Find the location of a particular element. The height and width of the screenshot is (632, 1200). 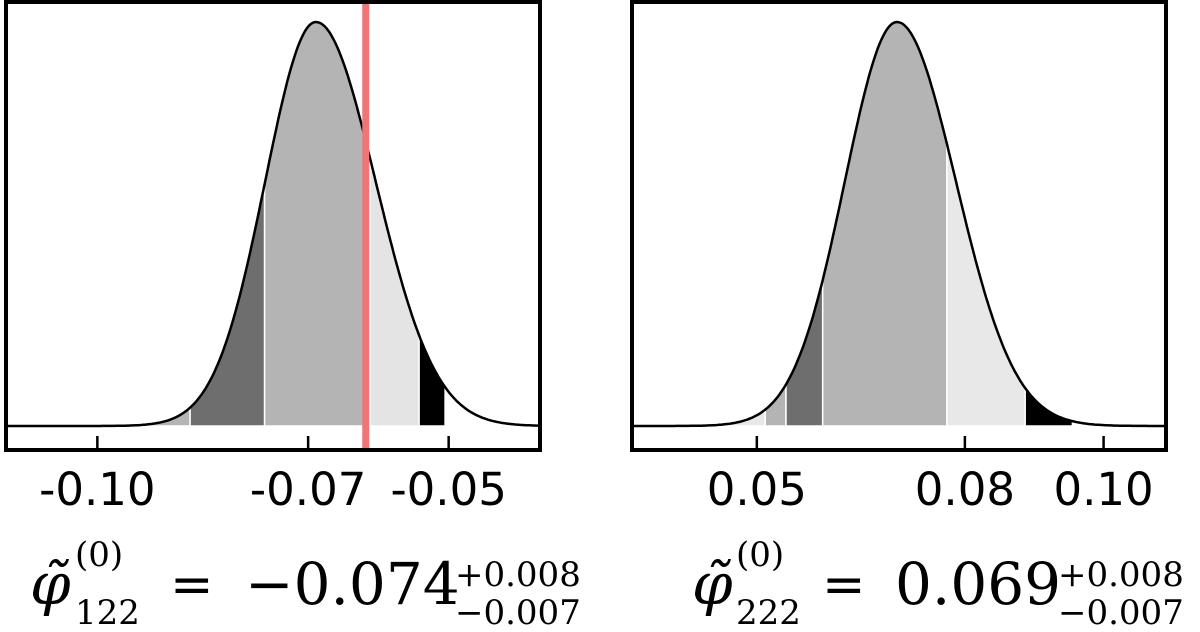

x-tick-label-1: 0.05 is located at coordinates (757, 489).